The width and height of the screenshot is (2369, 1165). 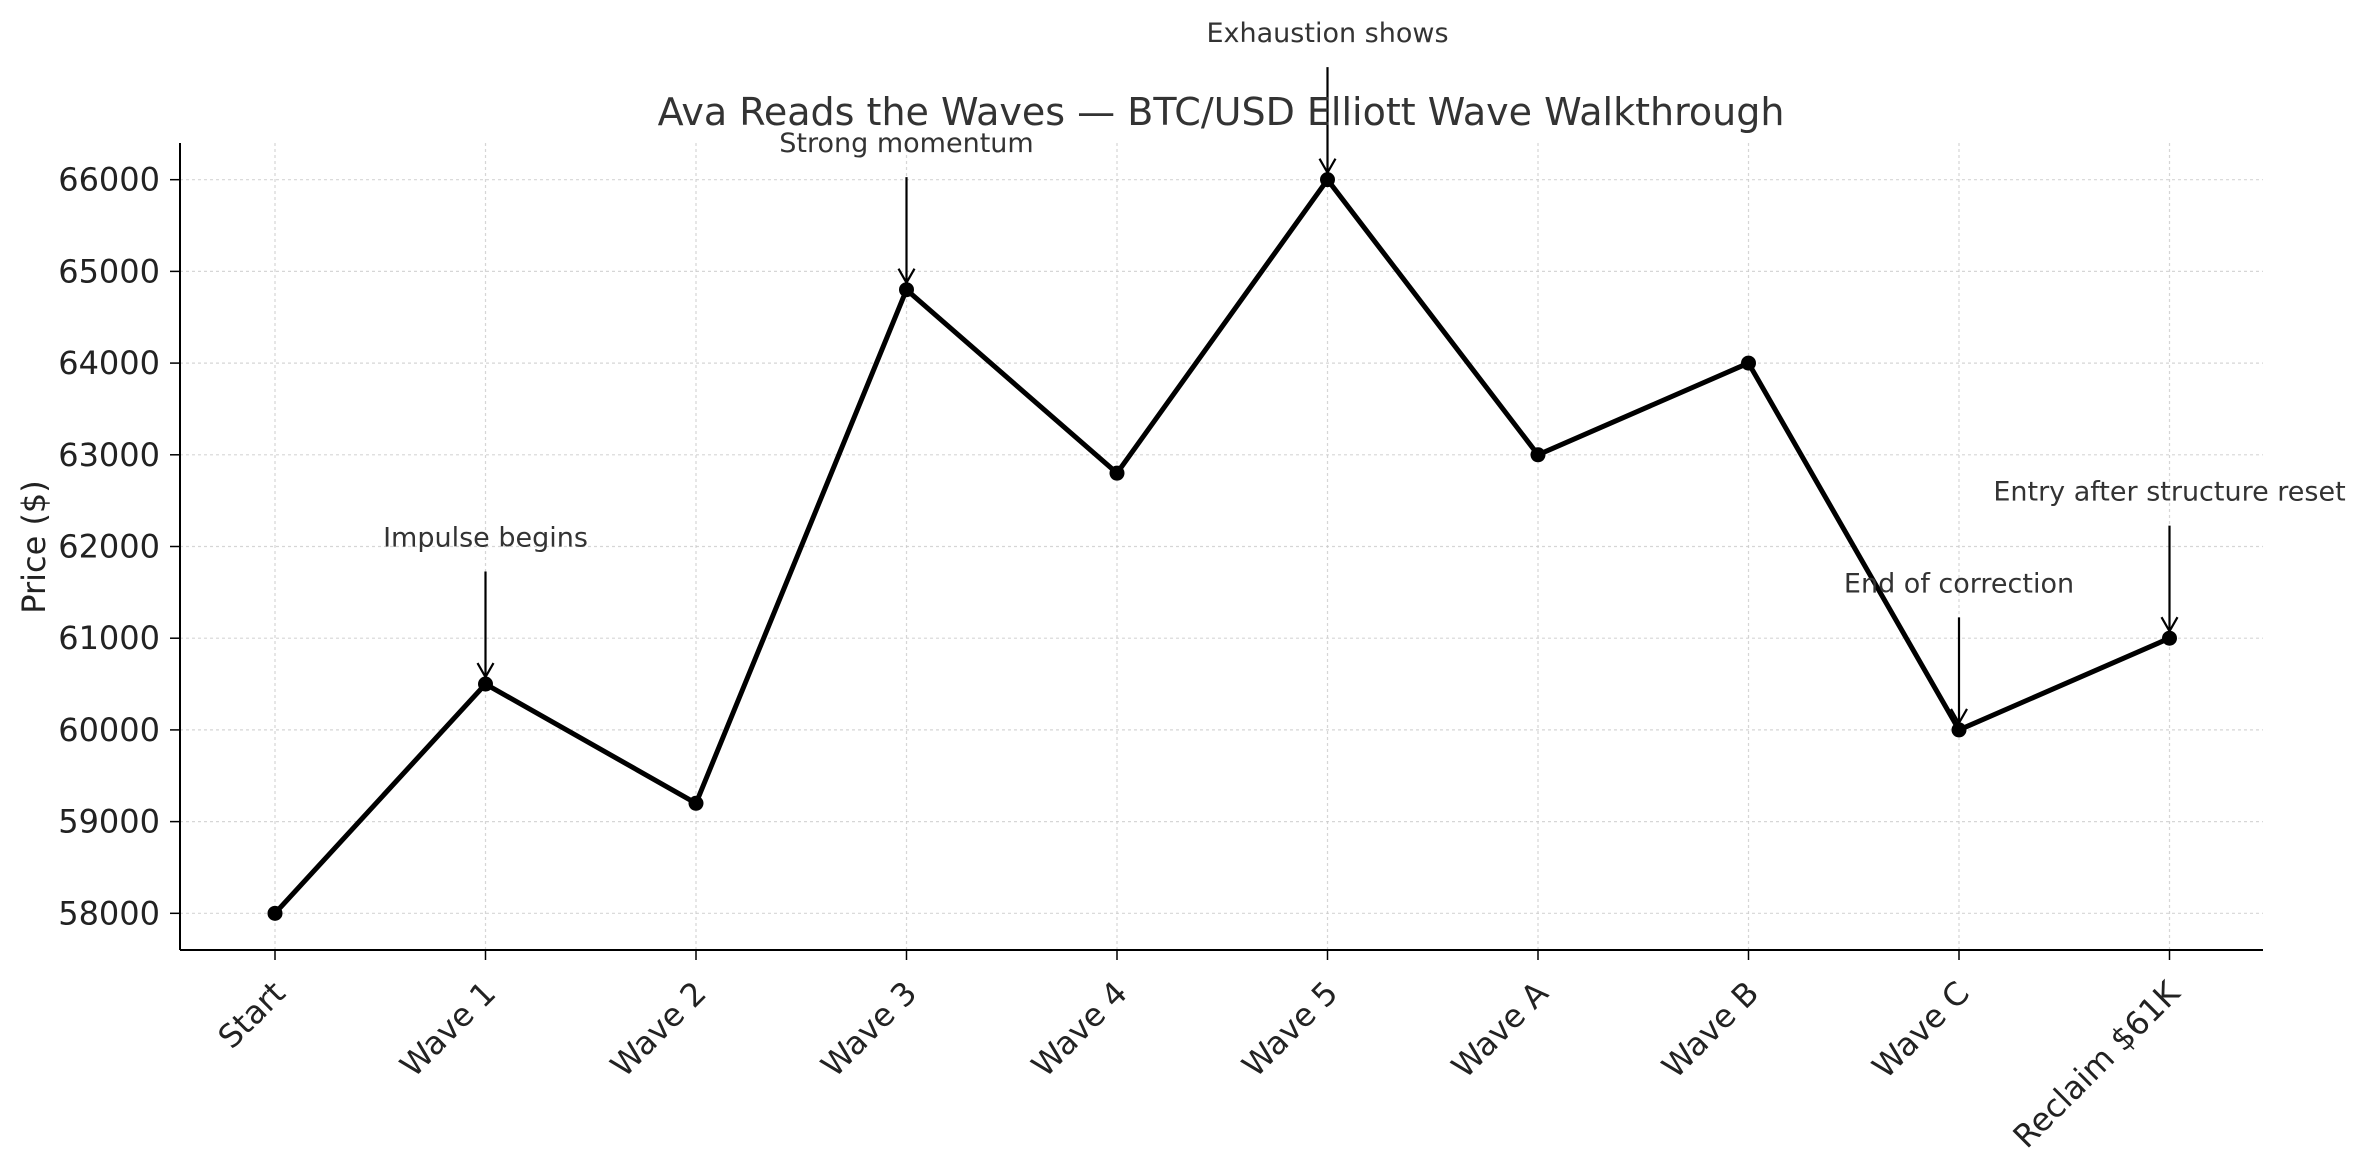 What do you see at coordinates (869, 1029) in the screenshot?
I see `x-tick-label: Wave 3` at bounding box center [869, 1029].